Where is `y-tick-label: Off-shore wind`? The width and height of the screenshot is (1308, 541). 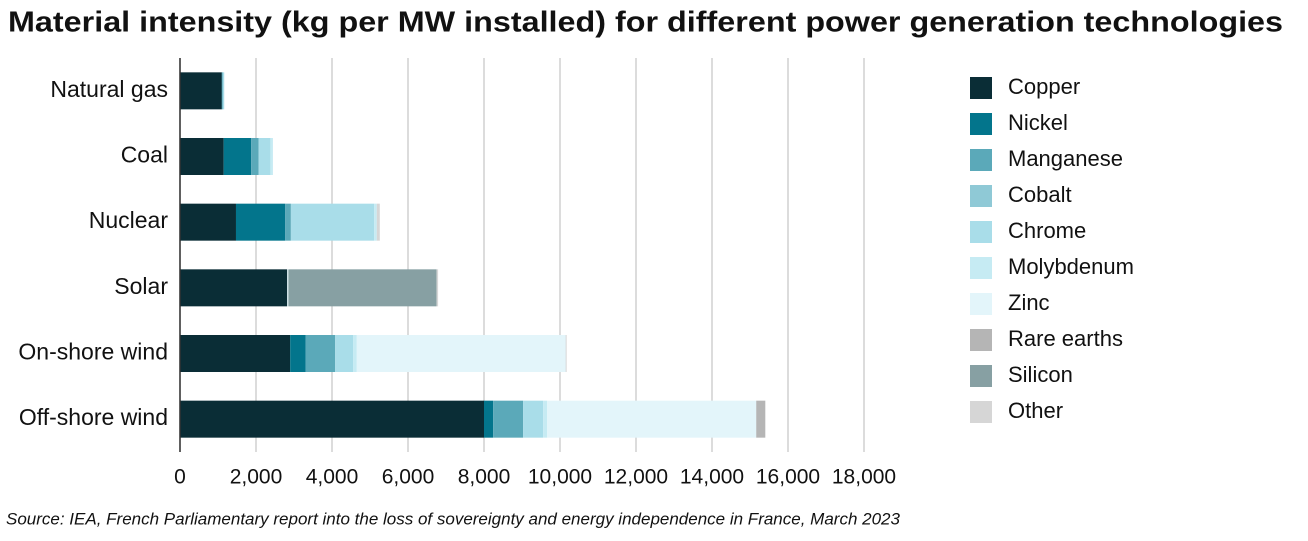 y-tick-label: Off-shore wind is located at coordinates (93, 417).